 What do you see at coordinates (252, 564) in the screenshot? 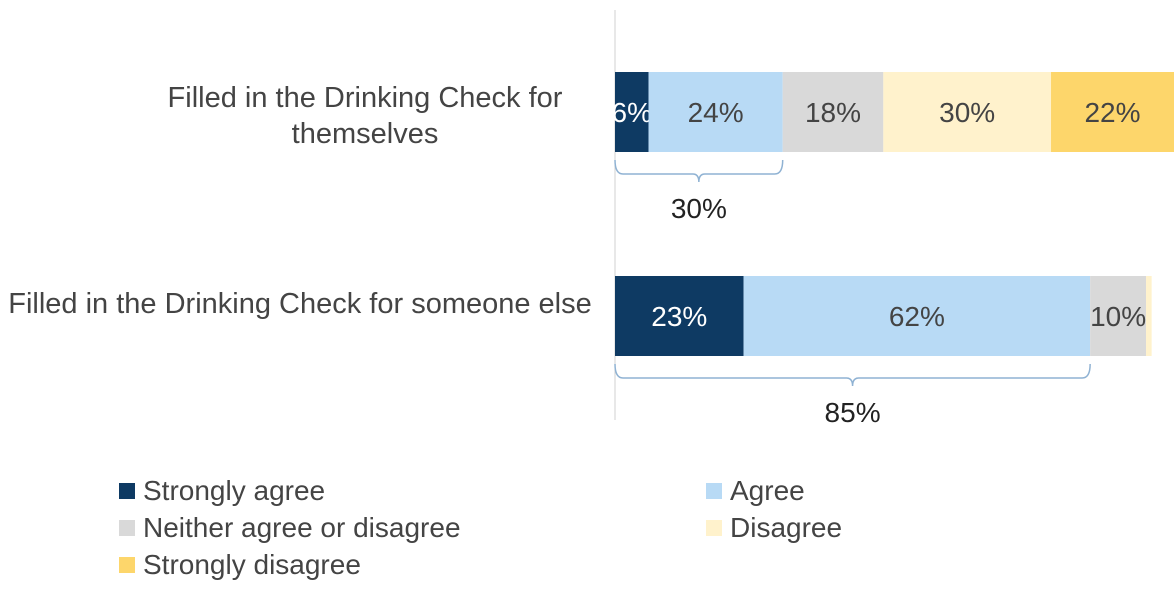
I see `legend-label-strongly-disagree: Strongly disagree` at bounding box center [252, 564].